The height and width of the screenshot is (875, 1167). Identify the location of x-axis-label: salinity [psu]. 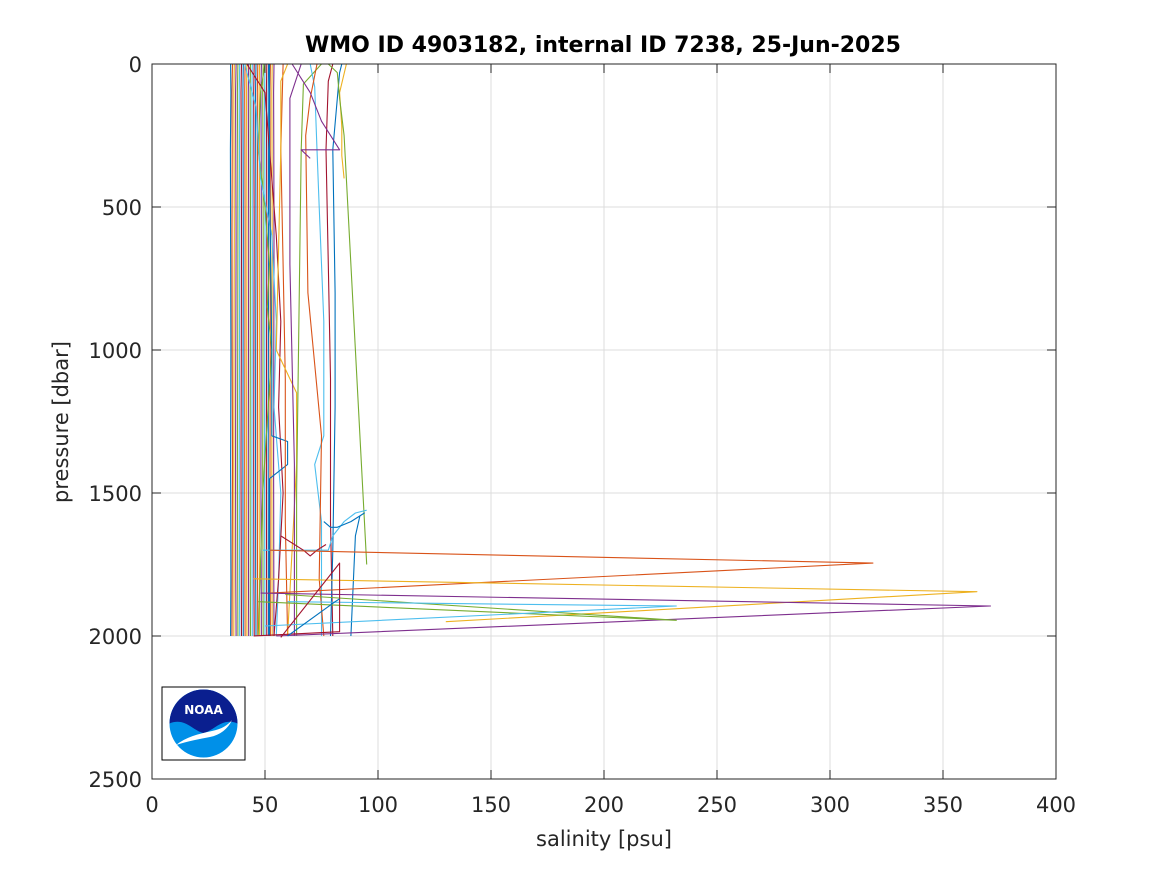
(604, 839).